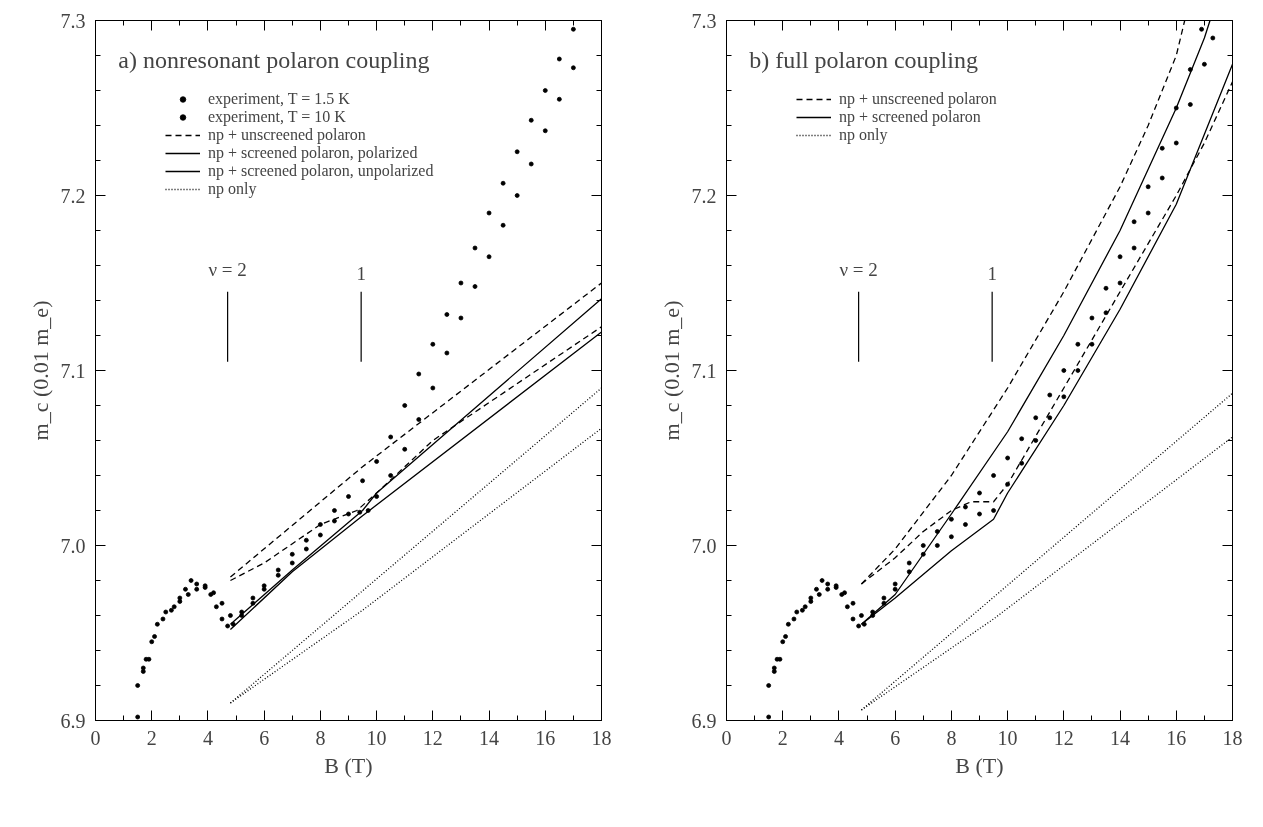 This screenshot has width=1263, height=827. What do you see at coordinates (313, 153) in the screenshot?
I see `legend-label: np + screened polaron, polarized` at bounding box center [313, 153].